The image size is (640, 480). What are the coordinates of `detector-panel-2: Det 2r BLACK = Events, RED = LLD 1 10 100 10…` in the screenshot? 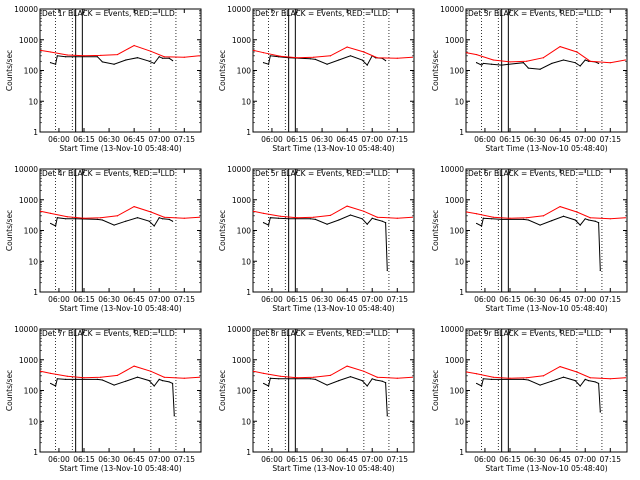 It's located at (316, 79).